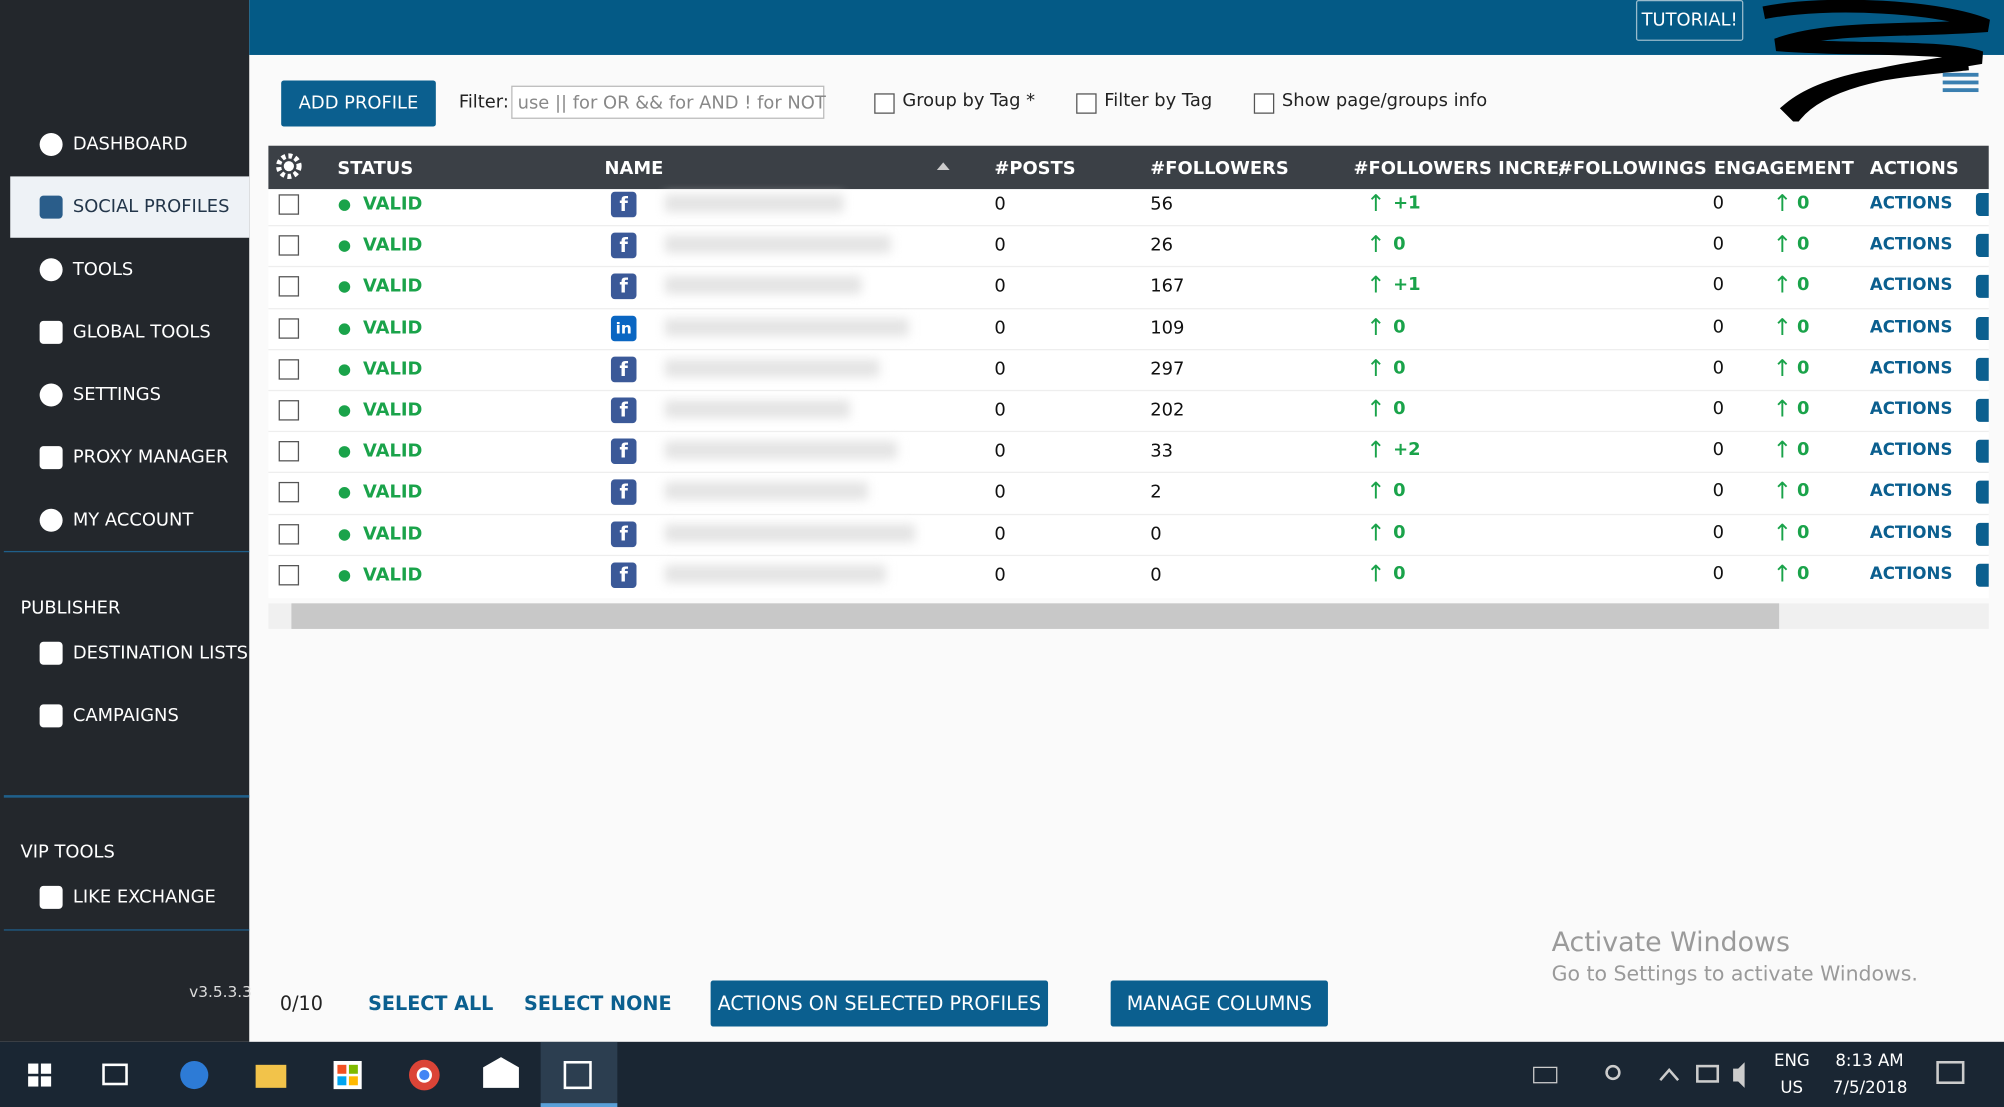 Image resolution: width=2004 pixels, height=1107 pixels. I want to click on menu-item: PROXY MANAGER, so click(150, 457).